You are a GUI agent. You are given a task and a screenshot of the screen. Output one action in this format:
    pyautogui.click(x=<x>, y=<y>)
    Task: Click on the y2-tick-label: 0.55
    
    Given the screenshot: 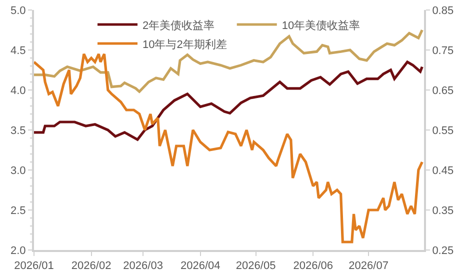 What is the action you would take?
    pyautogui.click(x=443, y=130)
    